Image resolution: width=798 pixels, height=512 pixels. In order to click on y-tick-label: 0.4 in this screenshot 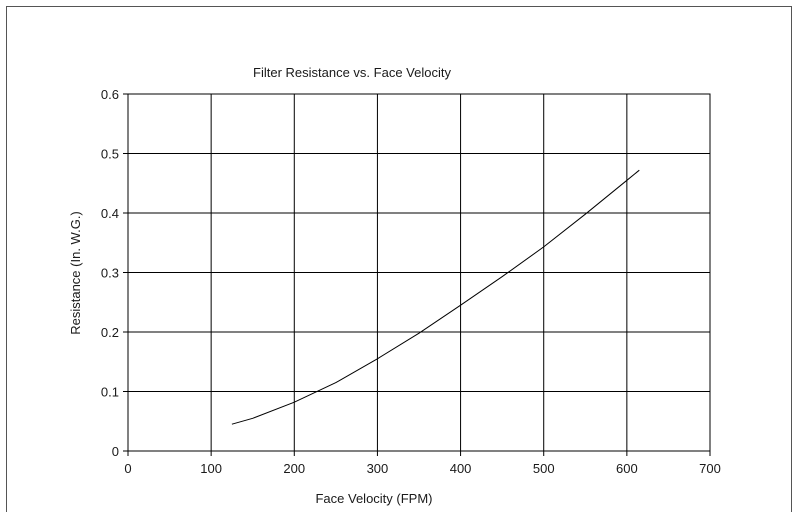, I will do `click(110, 213)`.